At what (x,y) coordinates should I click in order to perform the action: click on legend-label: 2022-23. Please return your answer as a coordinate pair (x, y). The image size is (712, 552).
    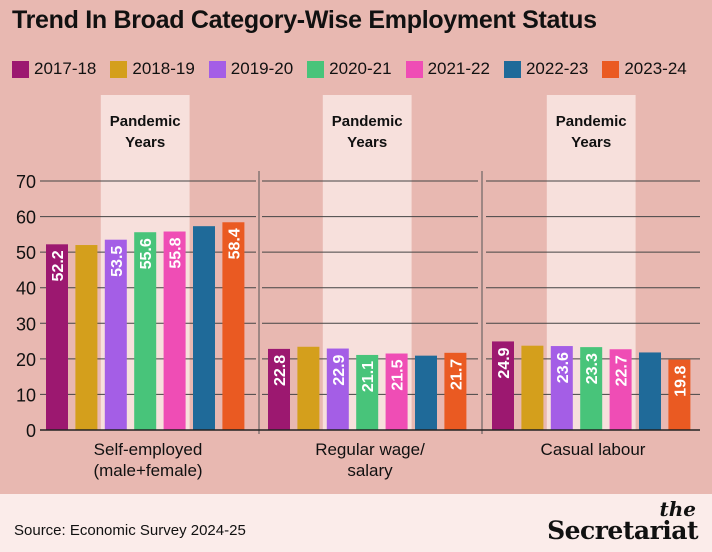
    Looking at the image, I should click on (557, 68).